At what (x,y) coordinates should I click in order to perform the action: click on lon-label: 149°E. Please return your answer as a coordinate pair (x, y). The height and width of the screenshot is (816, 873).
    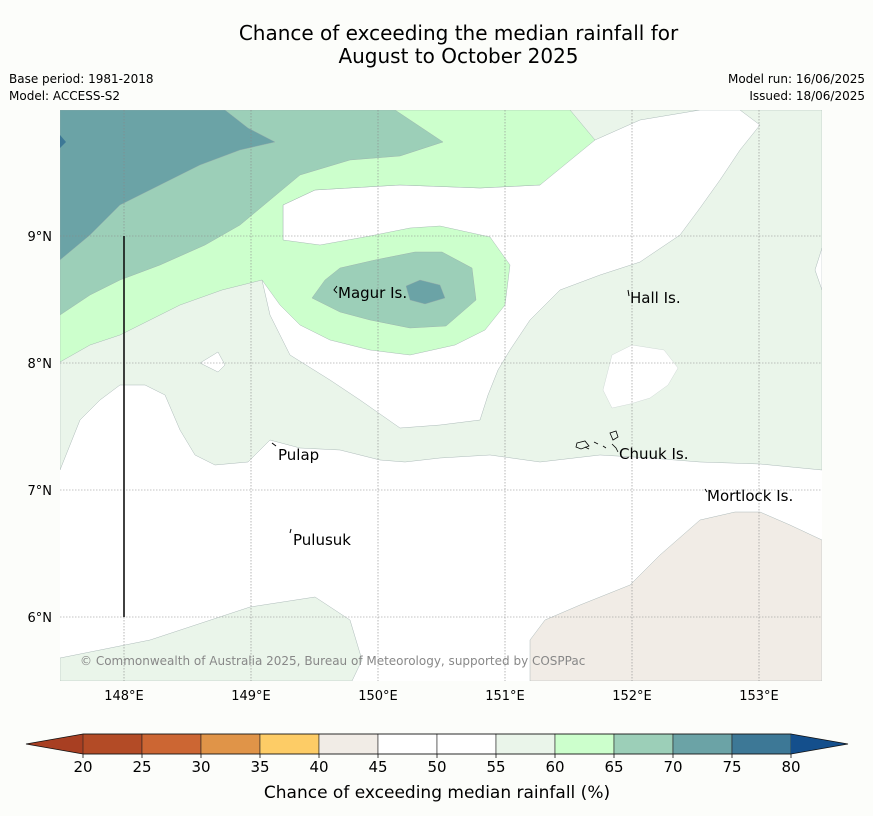
    Looking at the image, I should click on (251, 696).